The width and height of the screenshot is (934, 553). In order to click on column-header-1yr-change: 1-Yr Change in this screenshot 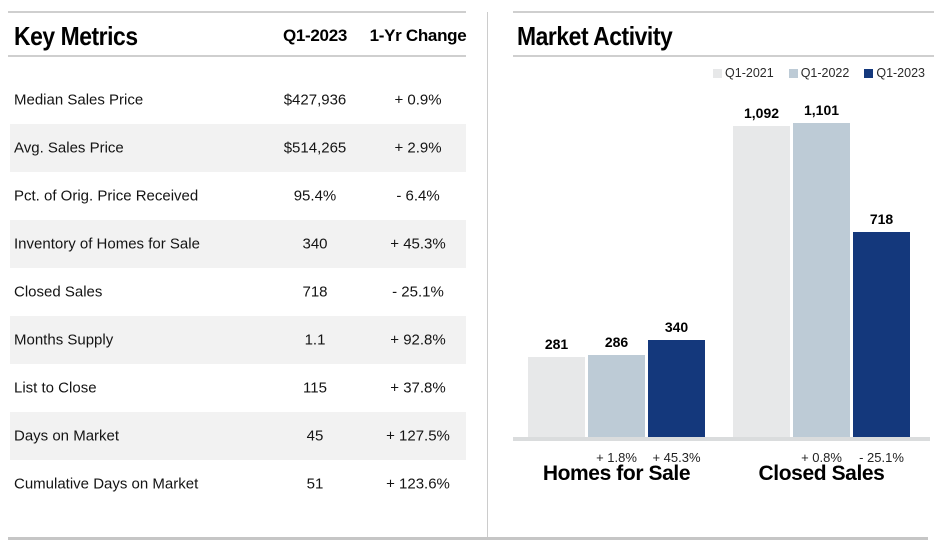, I will do `click(418, 35)`.